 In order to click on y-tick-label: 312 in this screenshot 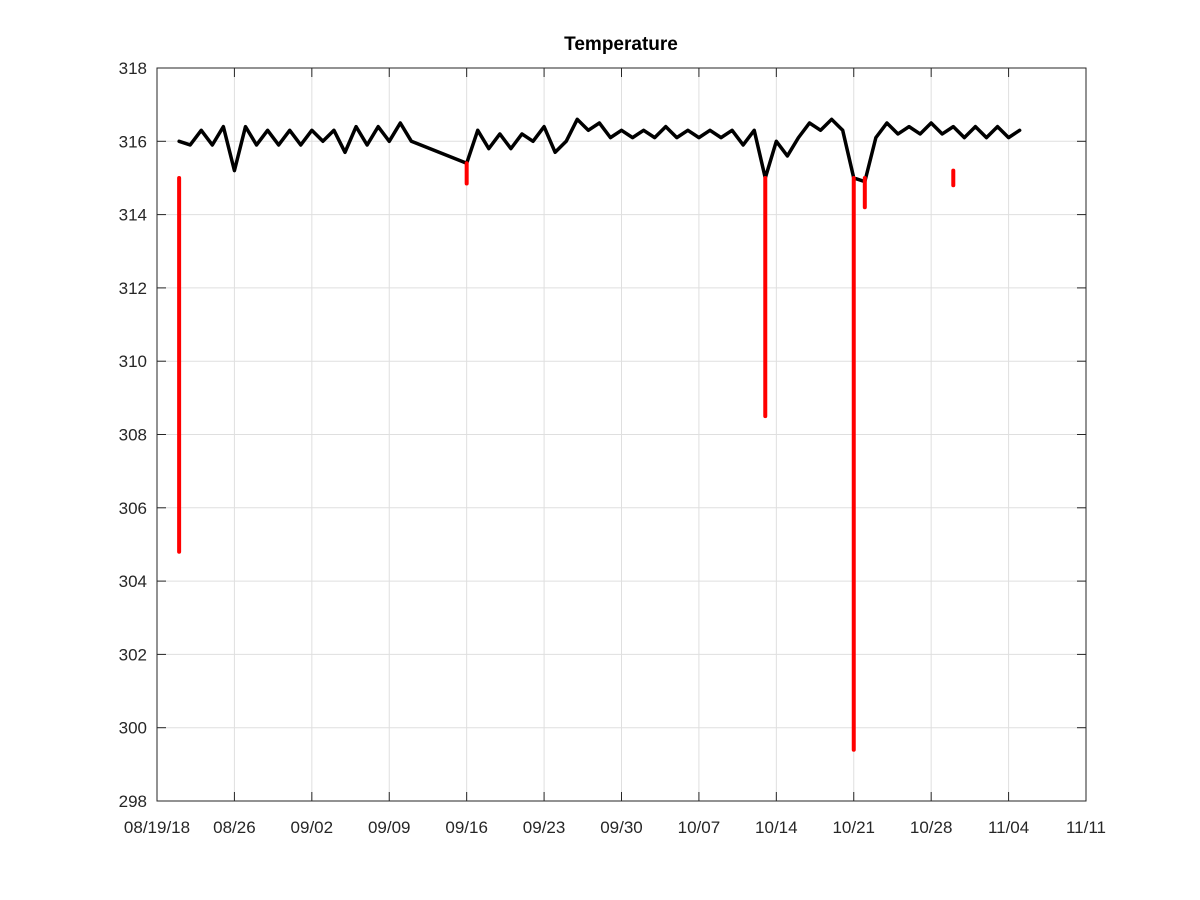, I will do `click(133, 288)`.